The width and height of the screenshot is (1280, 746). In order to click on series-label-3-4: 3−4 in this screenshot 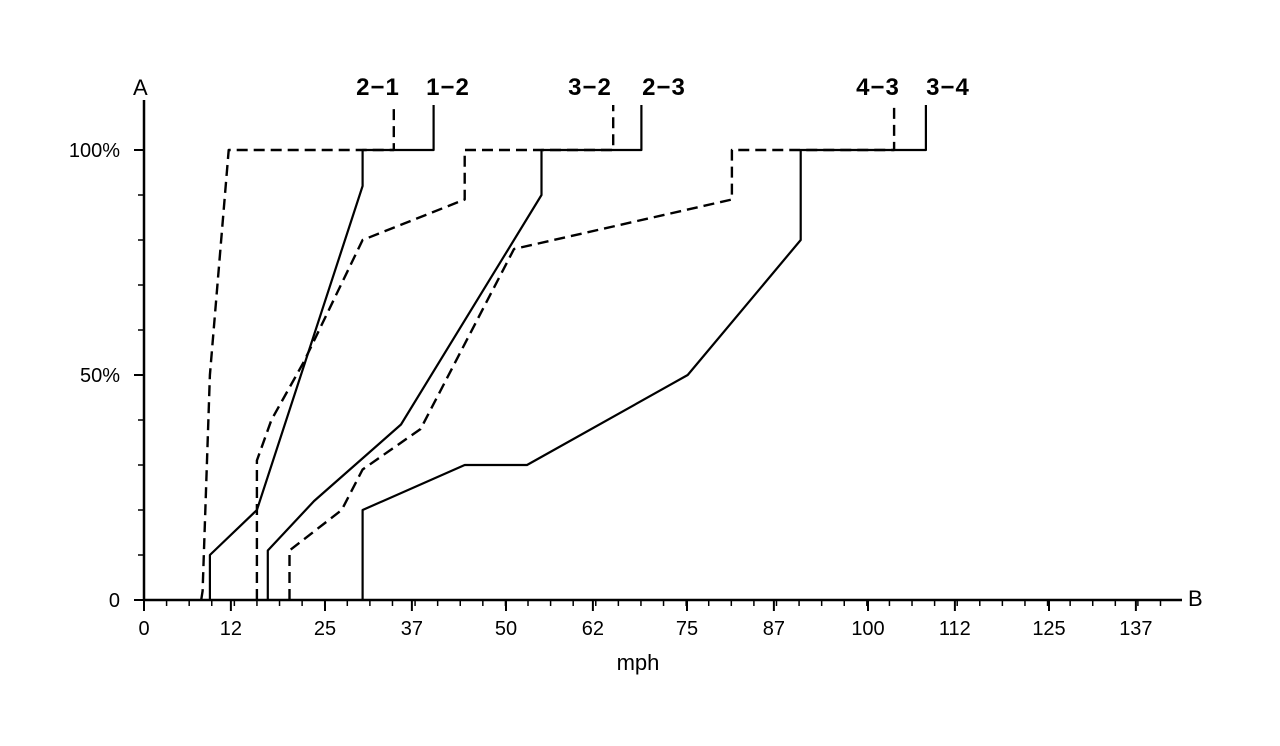, I will do `click(948, 87)`.